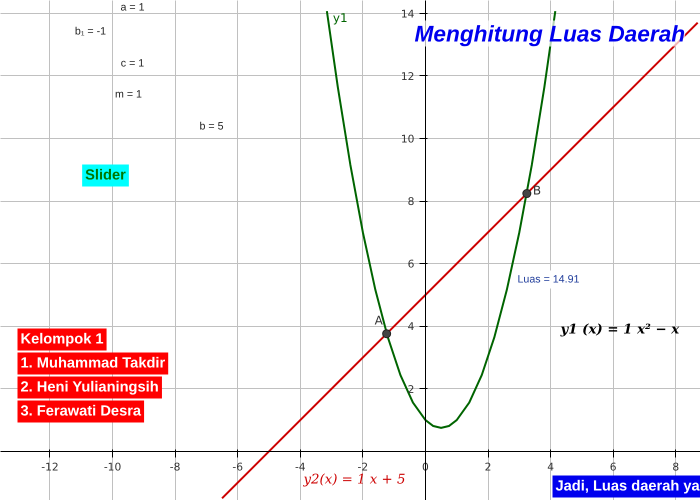  Describe the element at coordinates (354, 480) in the screenshot. I see `annotation: y2(x) = 1 x + 5` at that location.